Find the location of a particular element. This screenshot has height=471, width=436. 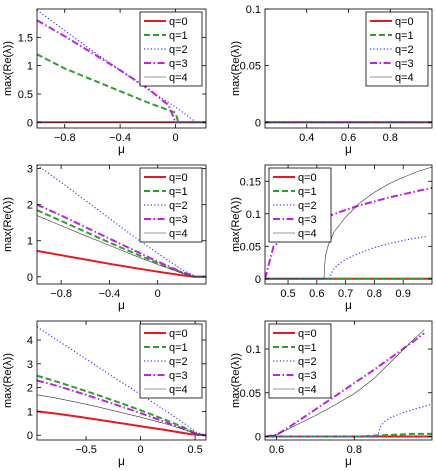

y-tick-label: 1.5 is located at coordinates (25, 38).